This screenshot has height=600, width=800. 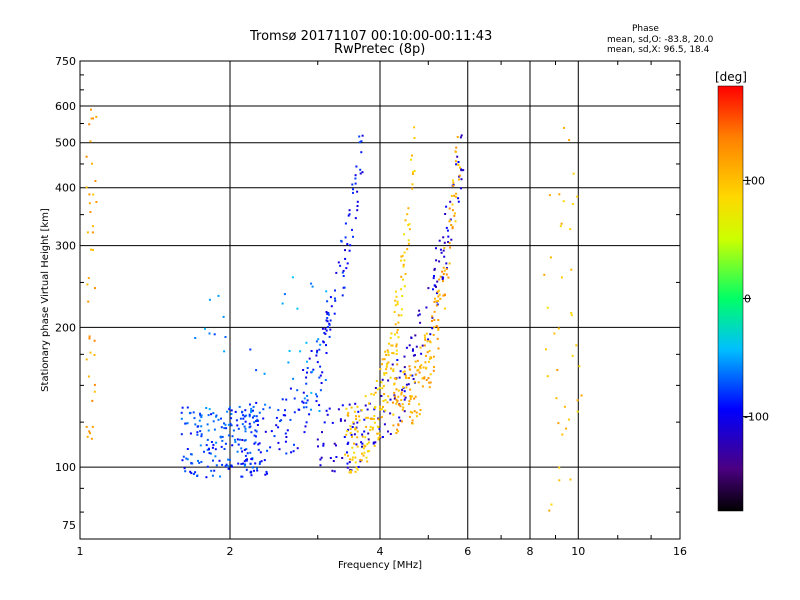 What do you see at coordinates (380, 565) in the screenshot?
I see `x-axis-label: Frequency [MHz]` at bounding box center [380, 565].